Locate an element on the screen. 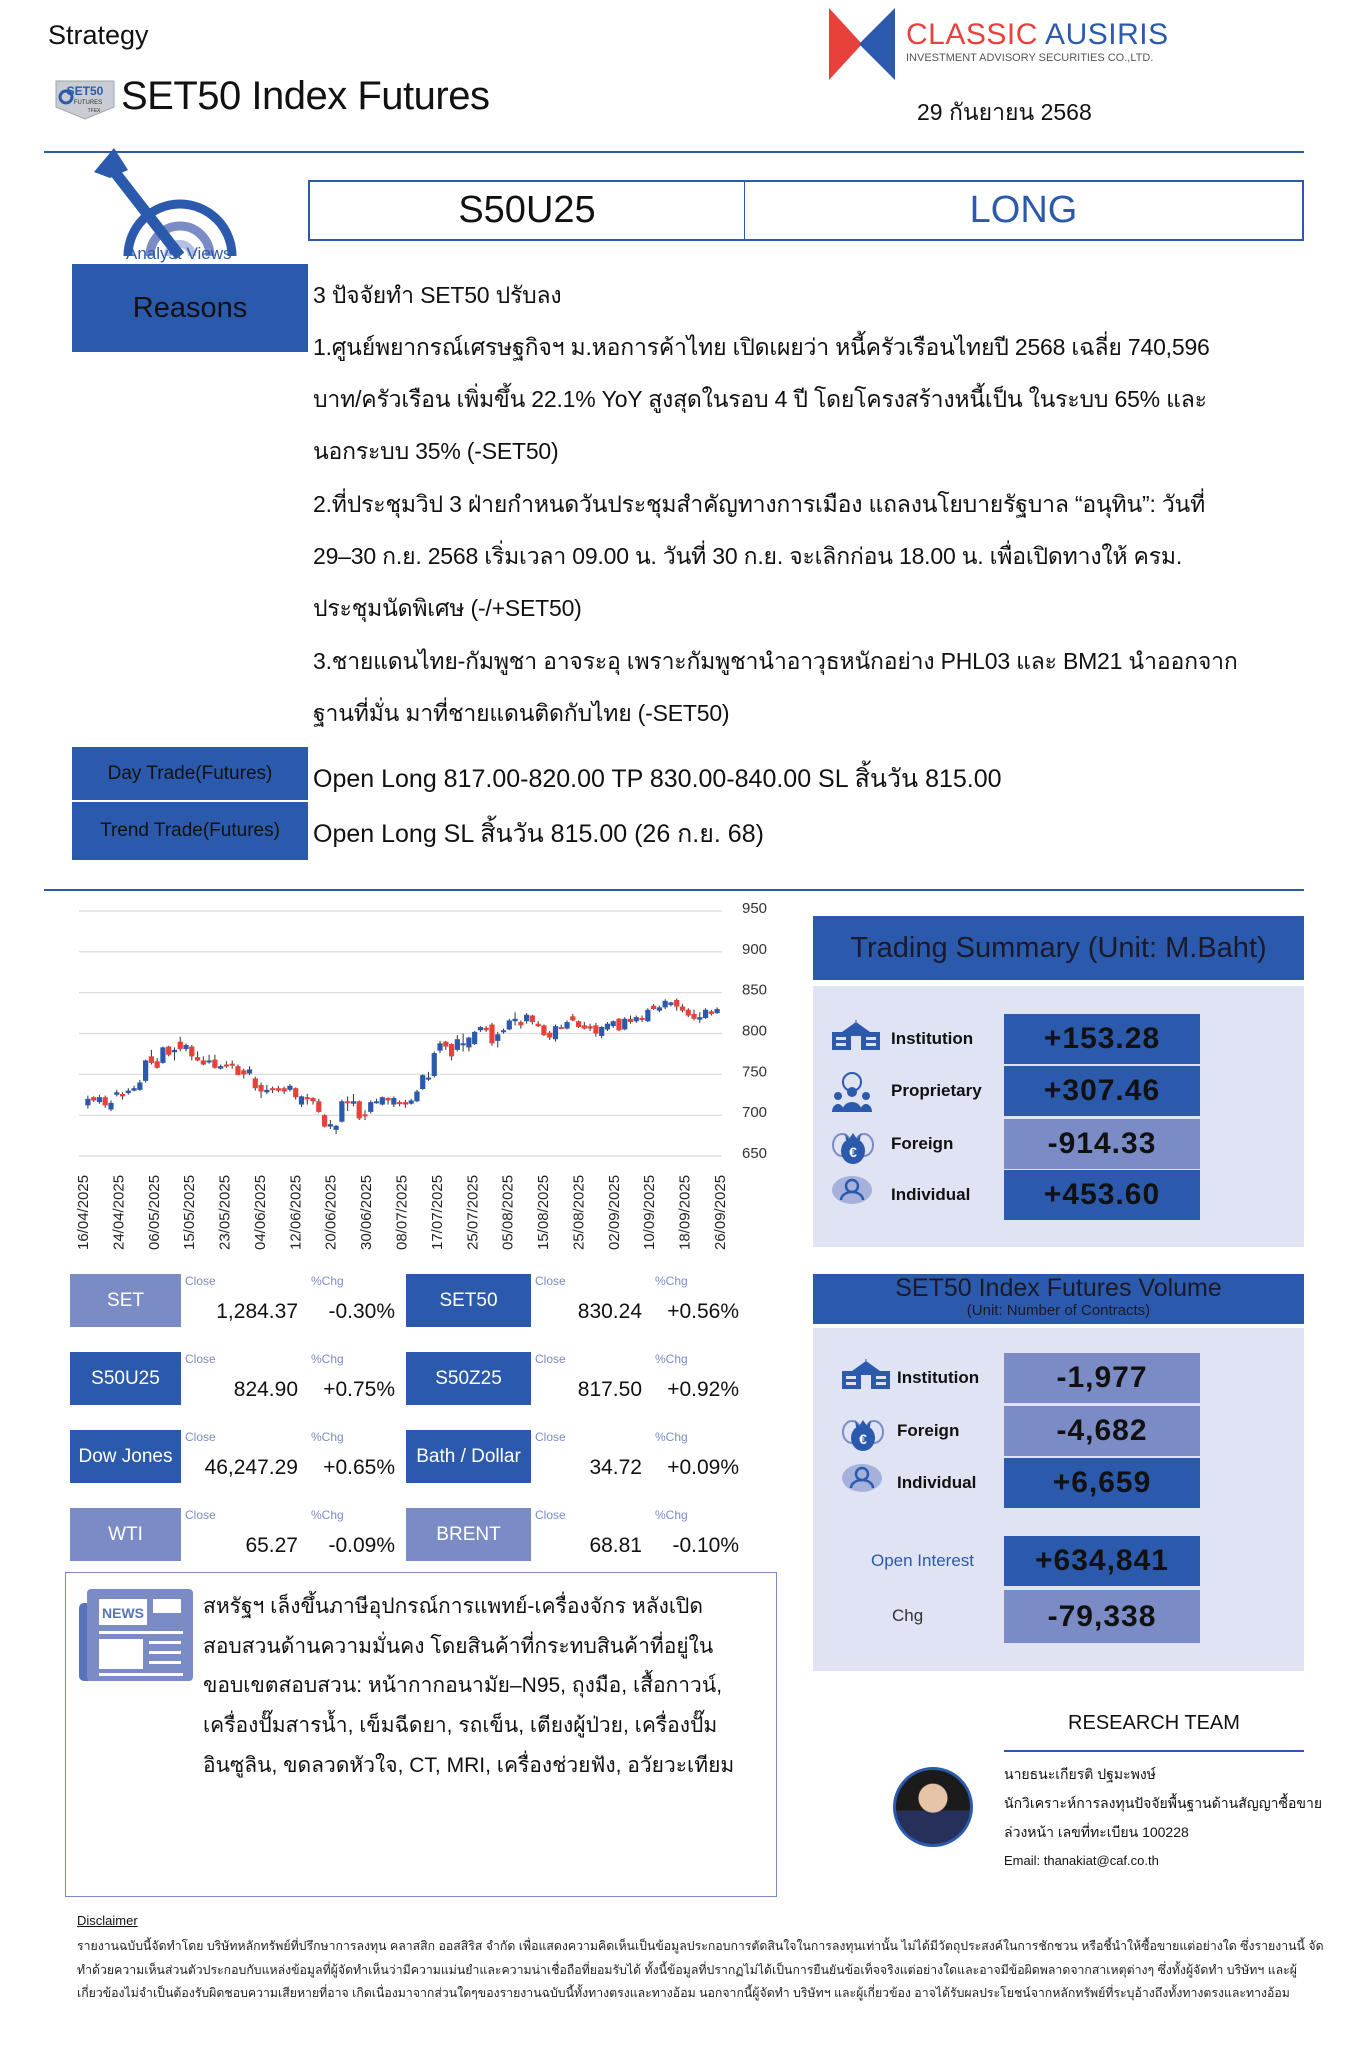 Image resolution: width=1356 pixels, height=2068 pixels. close-value: 824.90 is located at coordinates (265, 1389).